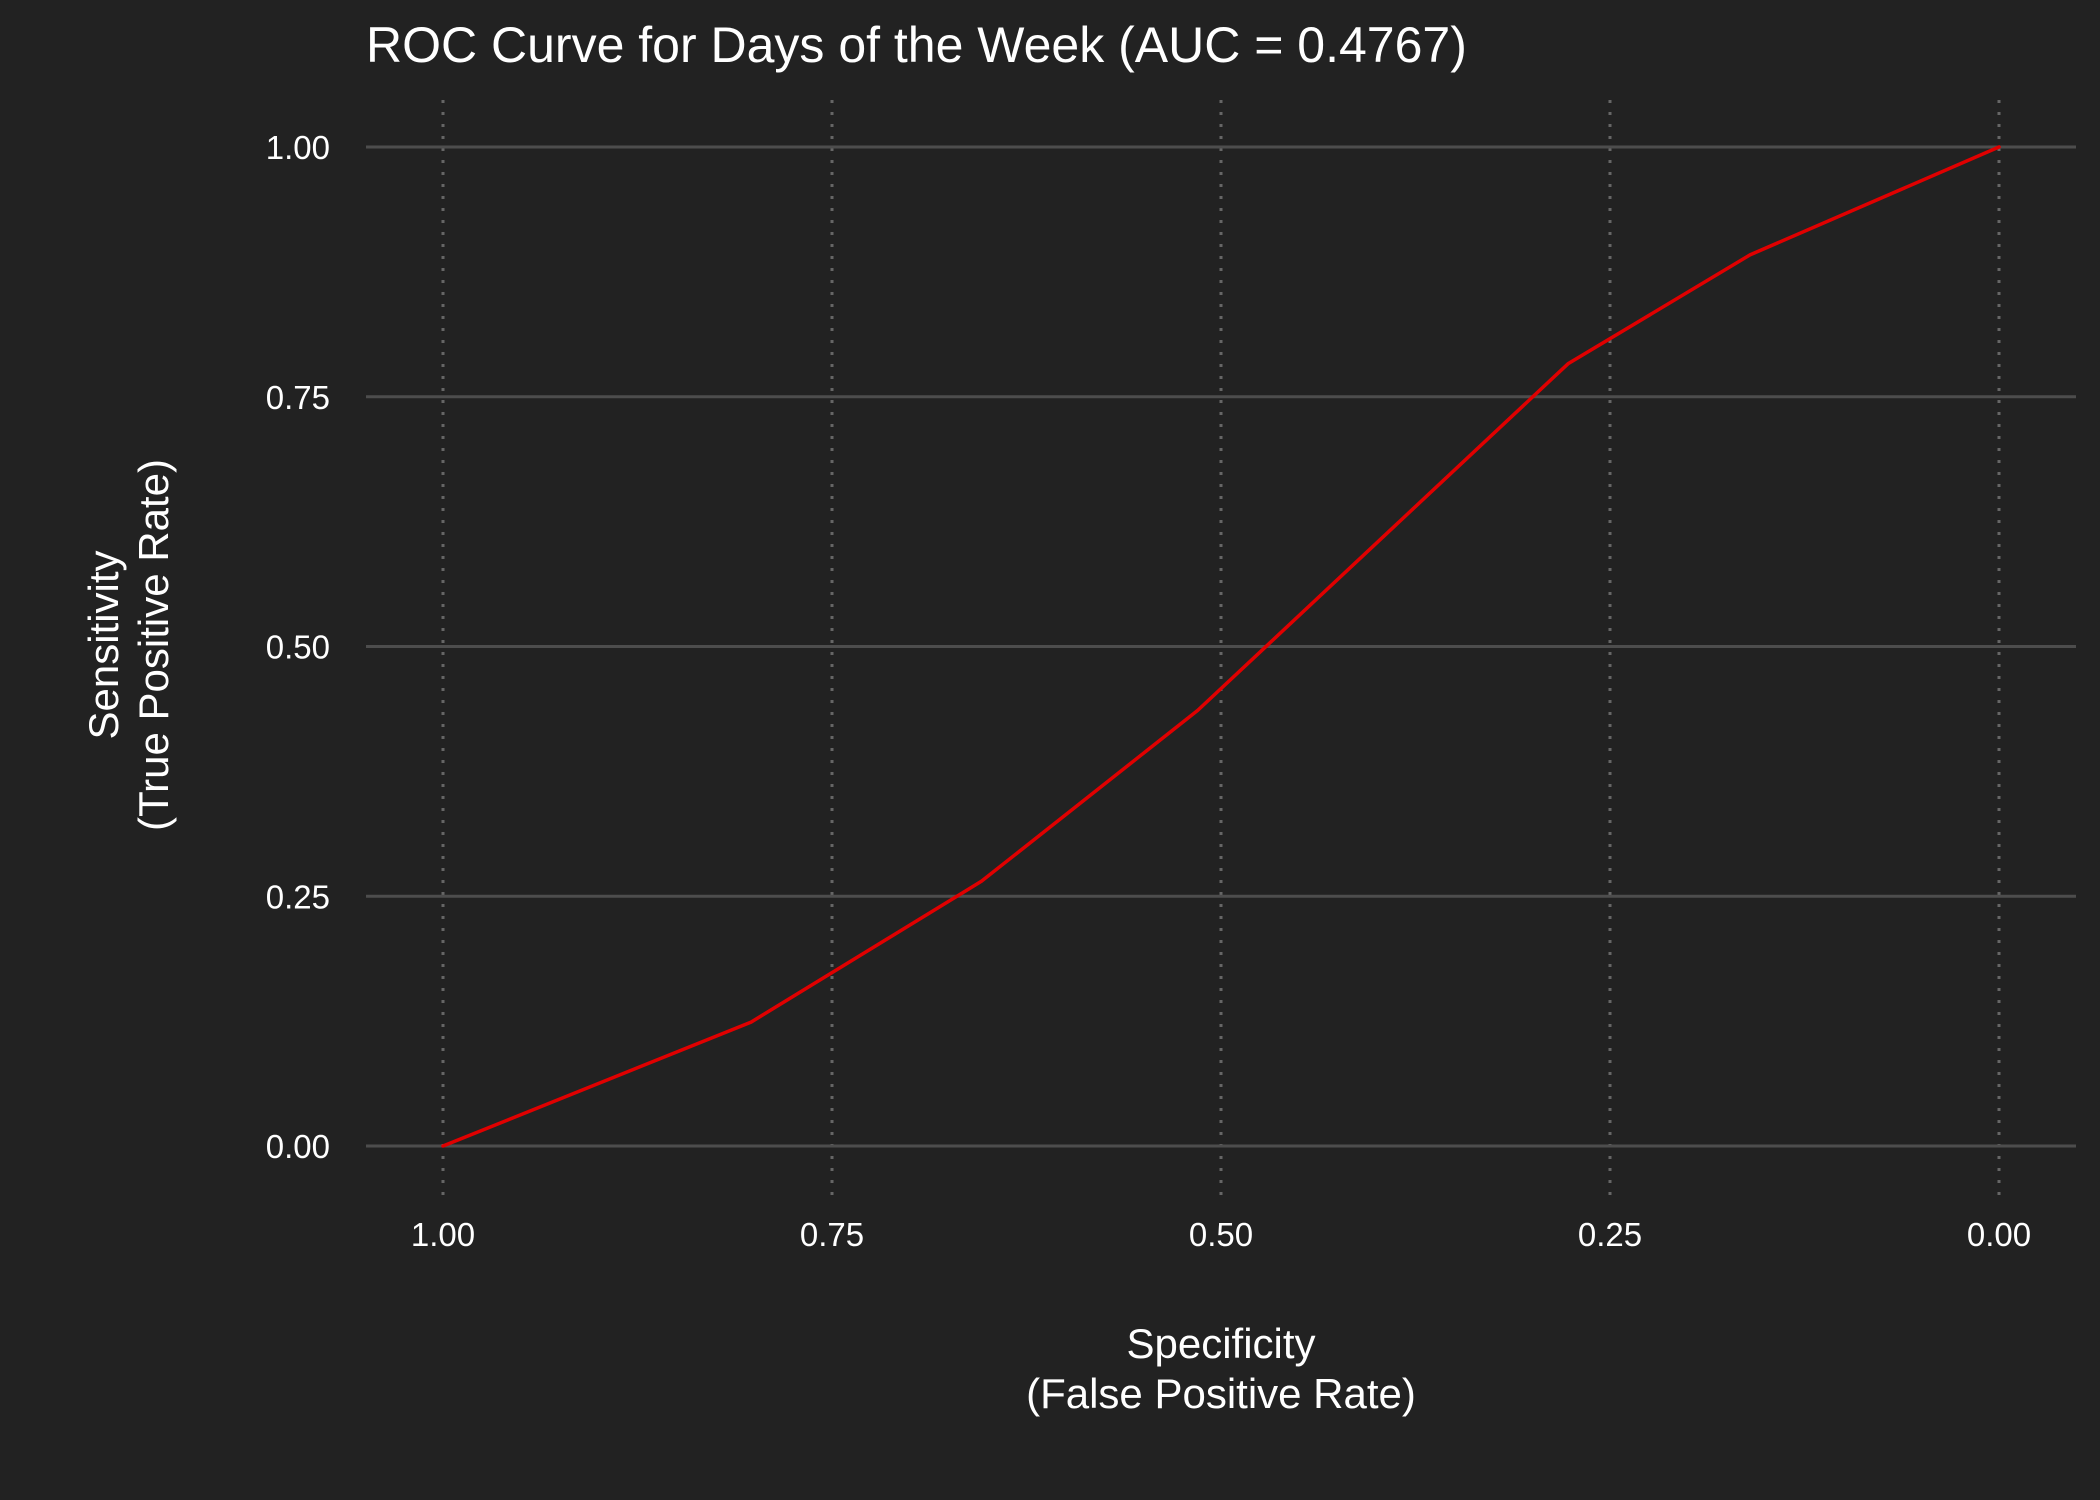 The height and width of the screenshot is (1500, 2100). I want to click on y-tick-label: 0.25, so click(298, 896).